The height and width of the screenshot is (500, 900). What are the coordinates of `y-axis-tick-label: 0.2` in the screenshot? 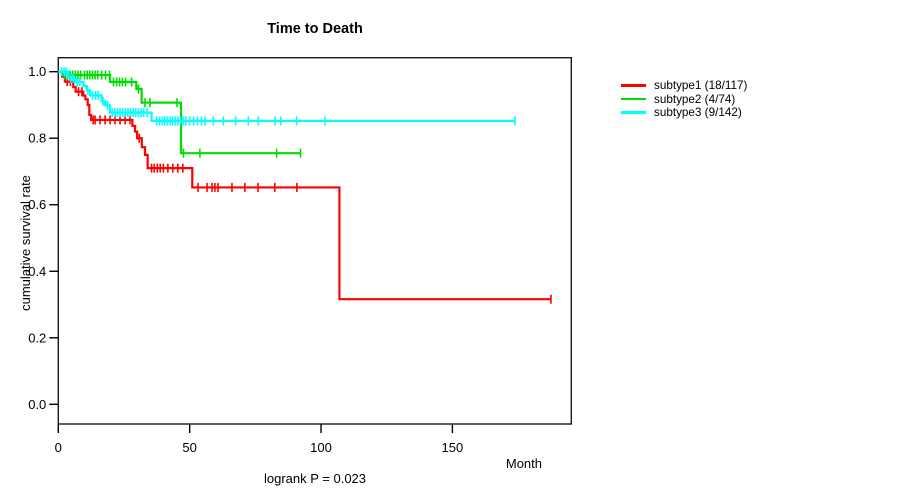 It's located at (37, 337).